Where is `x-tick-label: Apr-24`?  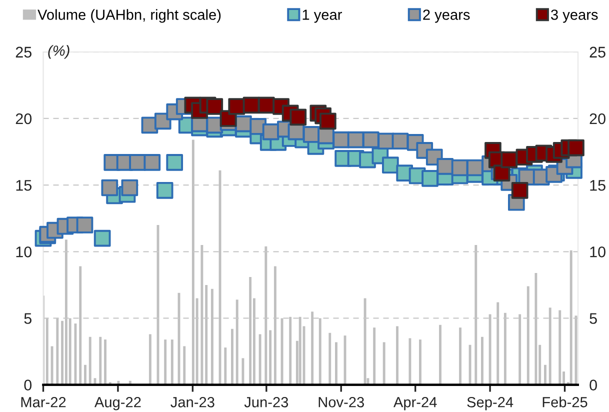
x-tick-label: Apr-24 is located at coordinates (415, 403).